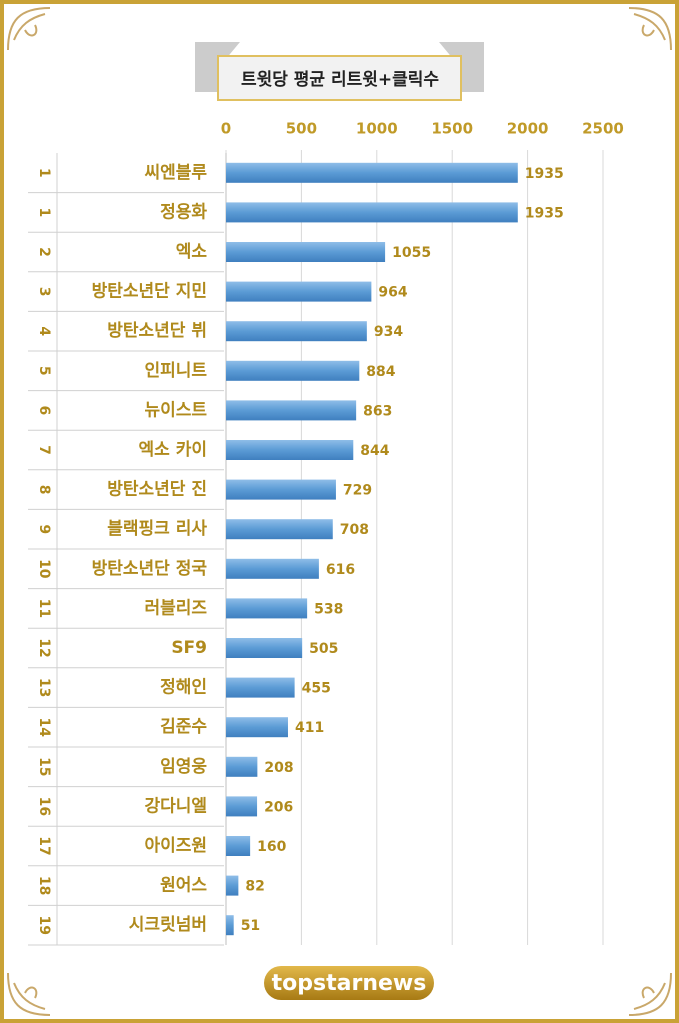 This screenshot has width=679, height=1023. What do you see at coordinates (189, 648) in the screenshot?
I see `category-label: SF9` at bounding box center [189, 648].